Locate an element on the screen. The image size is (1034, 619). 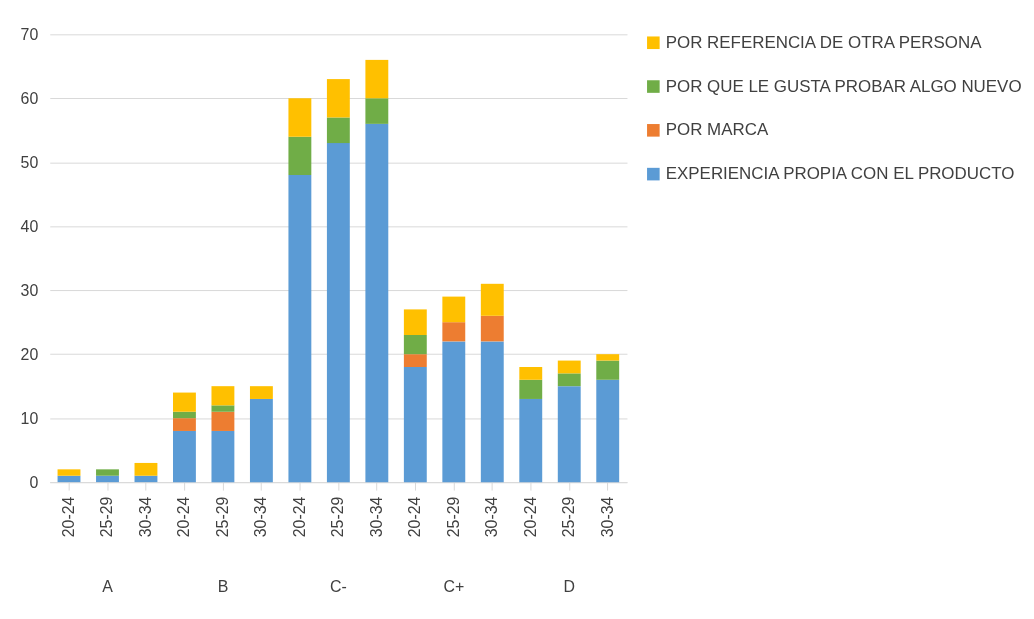
legend-label: EXPERIENCIA PROPIA CON EL PRODUCTO is located at coordinates (840, 174).